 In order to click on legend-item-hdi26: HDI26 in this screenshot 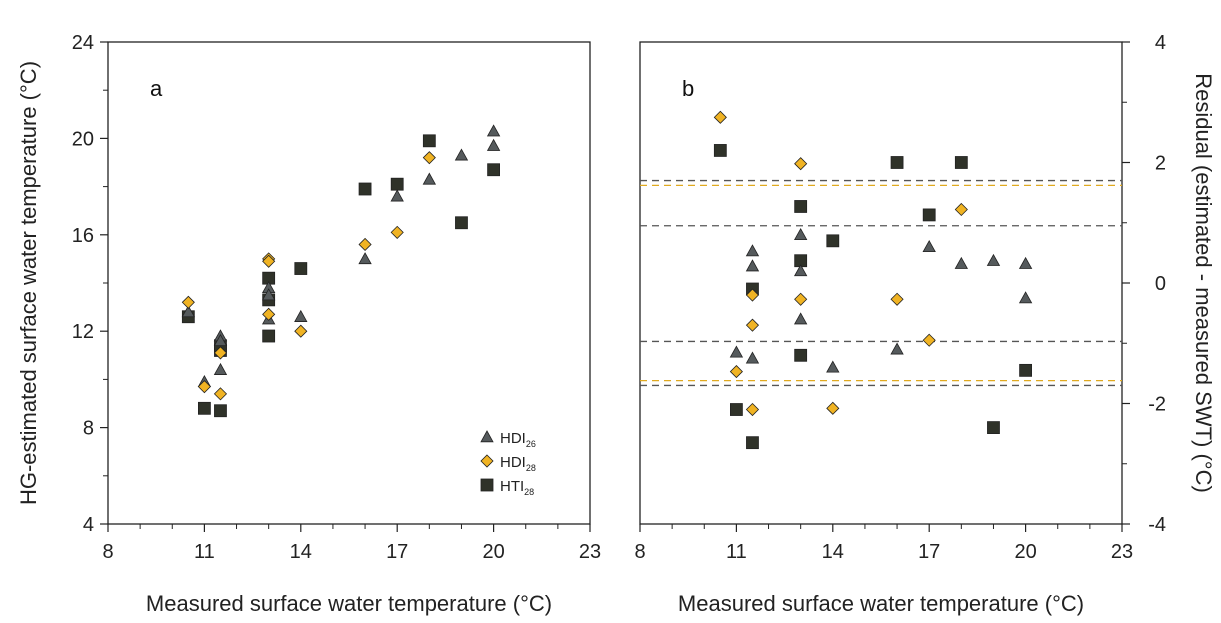, I will do `click(508, 439)`.